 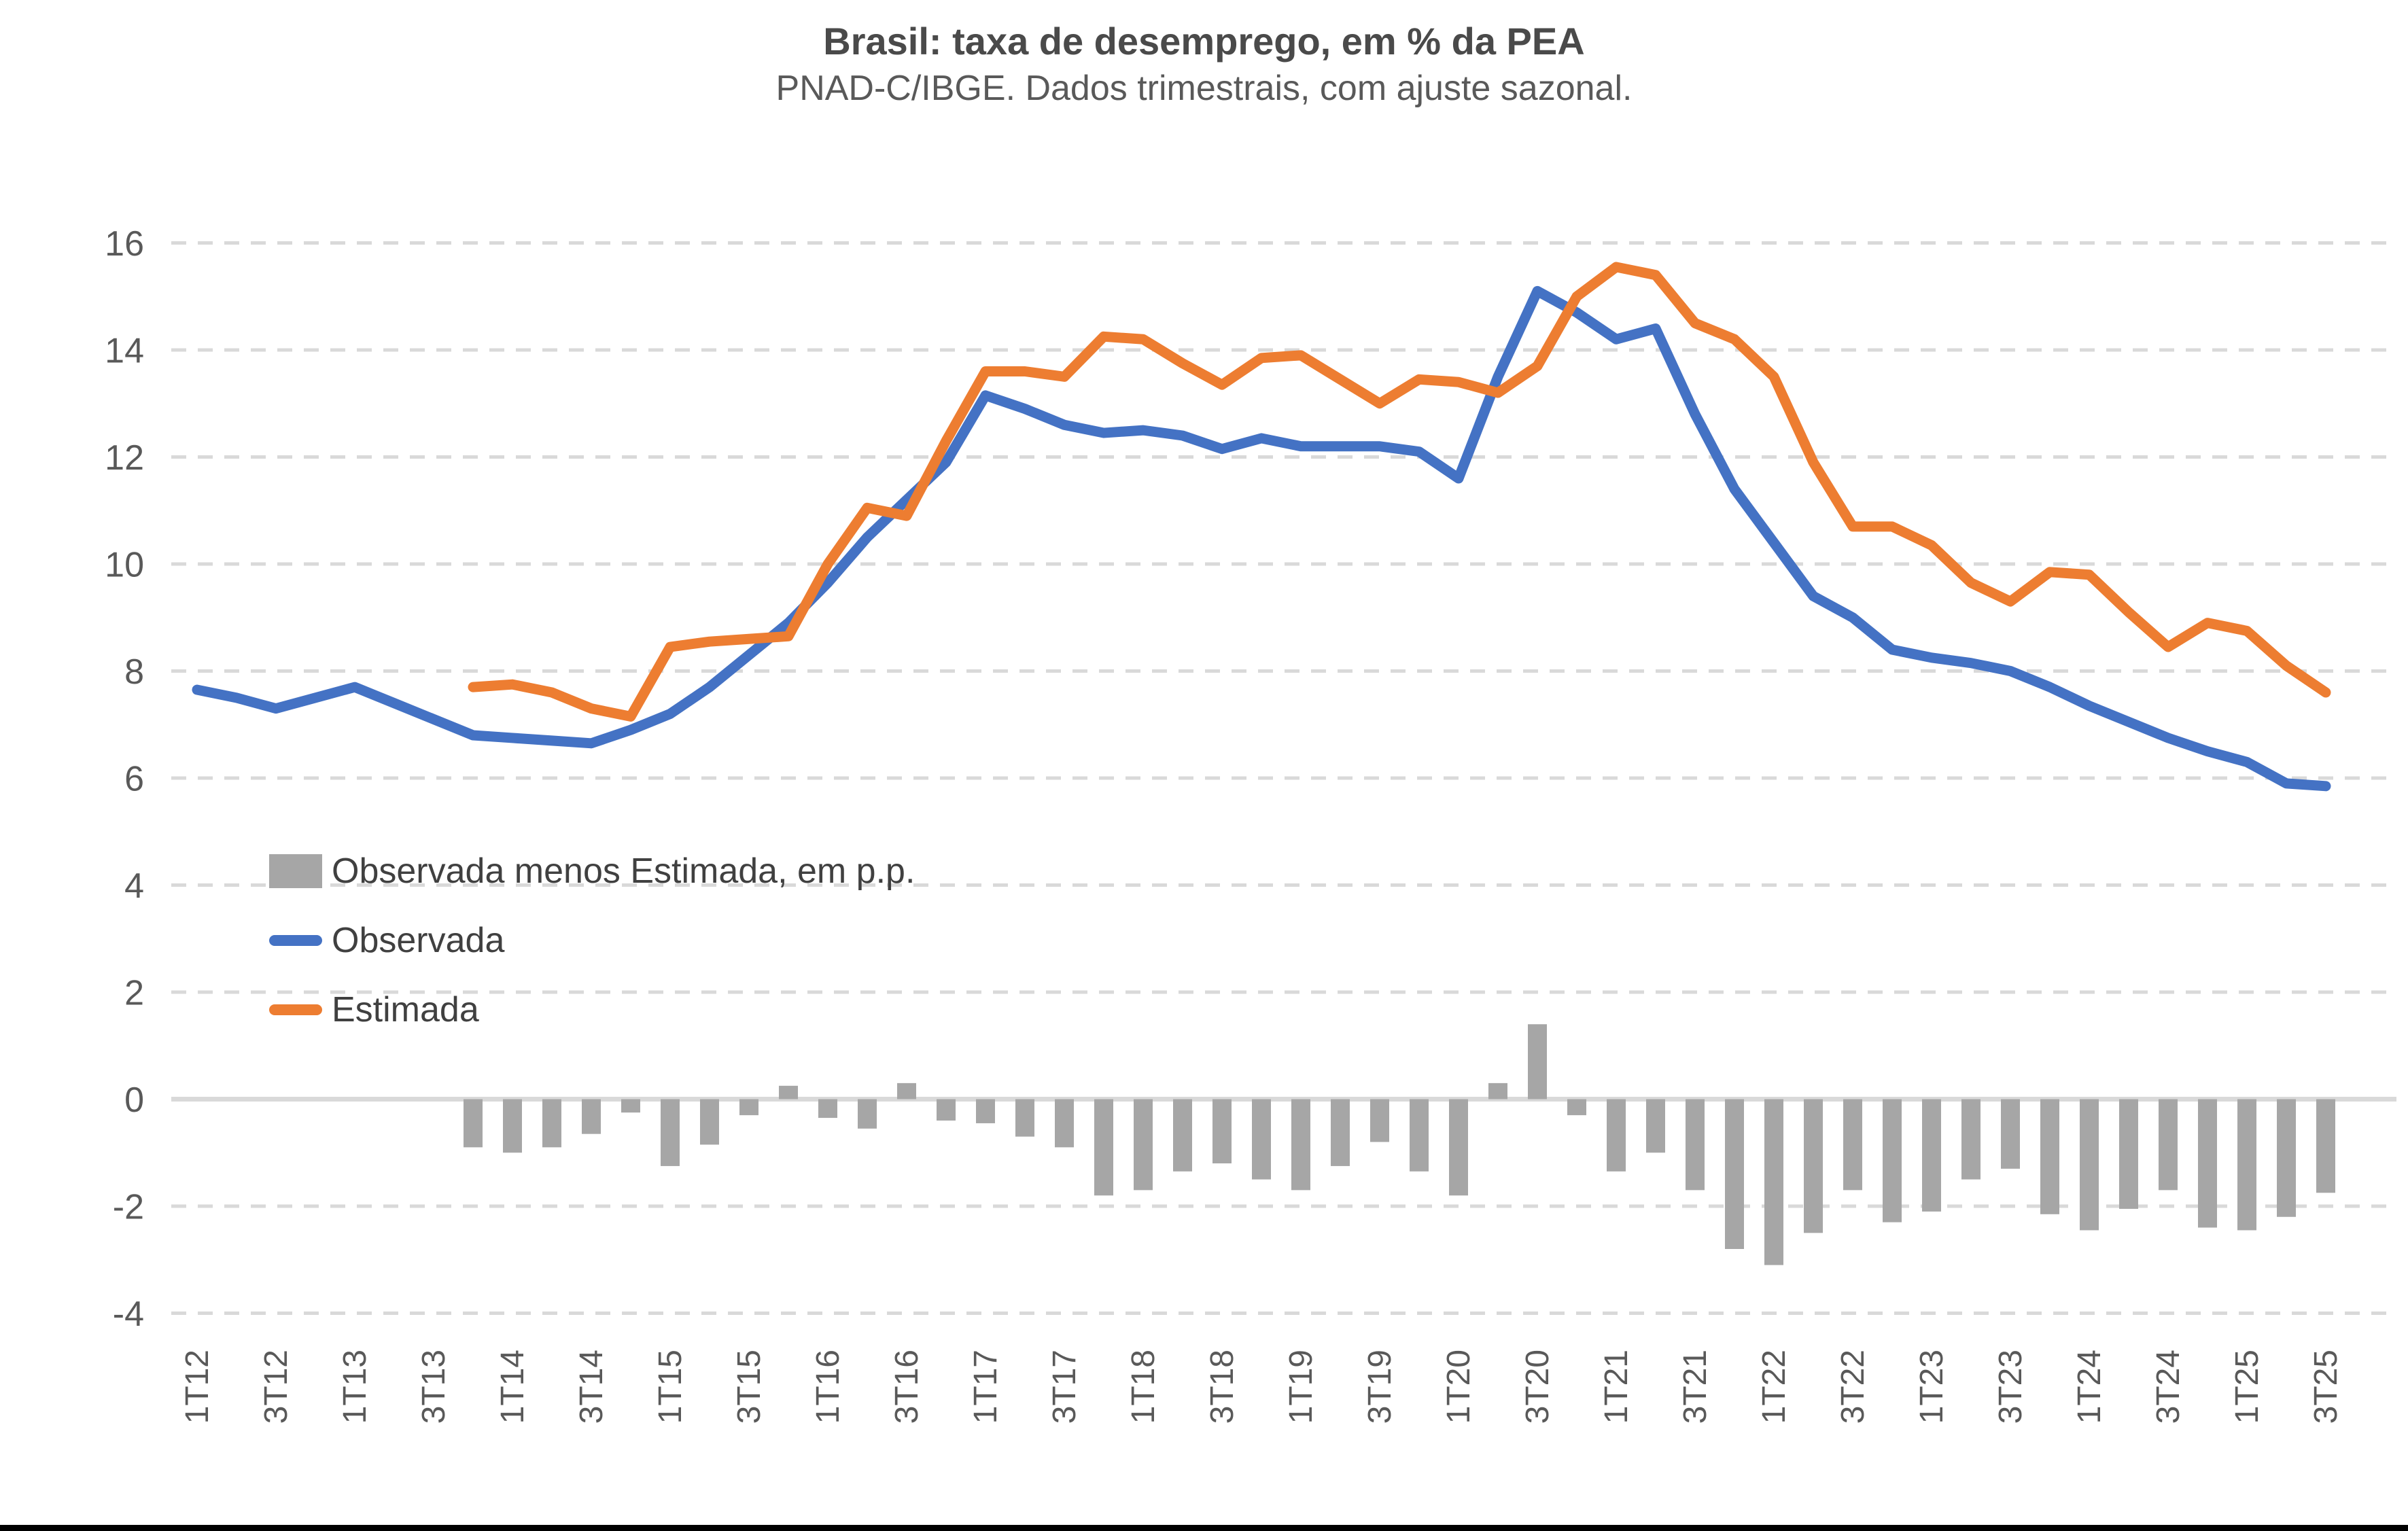 What do you see at coordinates (1459, 1387) in the screenshot?
I see `x-tick-label: 1T20` at bounding box center [1459, 1387].